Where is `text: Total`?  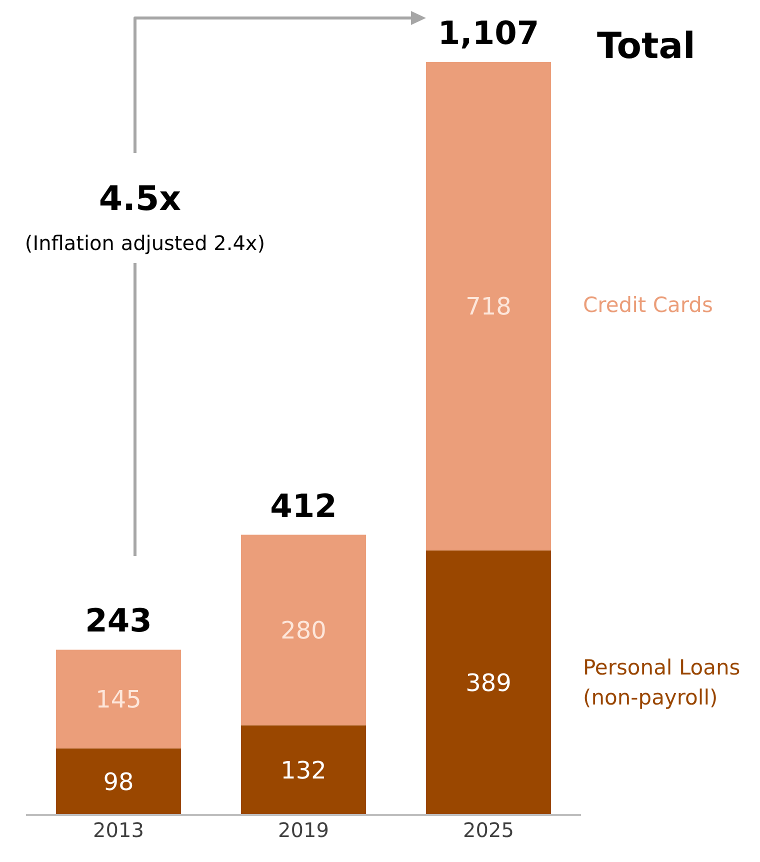 text: Total is located at coordinates (646, 46).